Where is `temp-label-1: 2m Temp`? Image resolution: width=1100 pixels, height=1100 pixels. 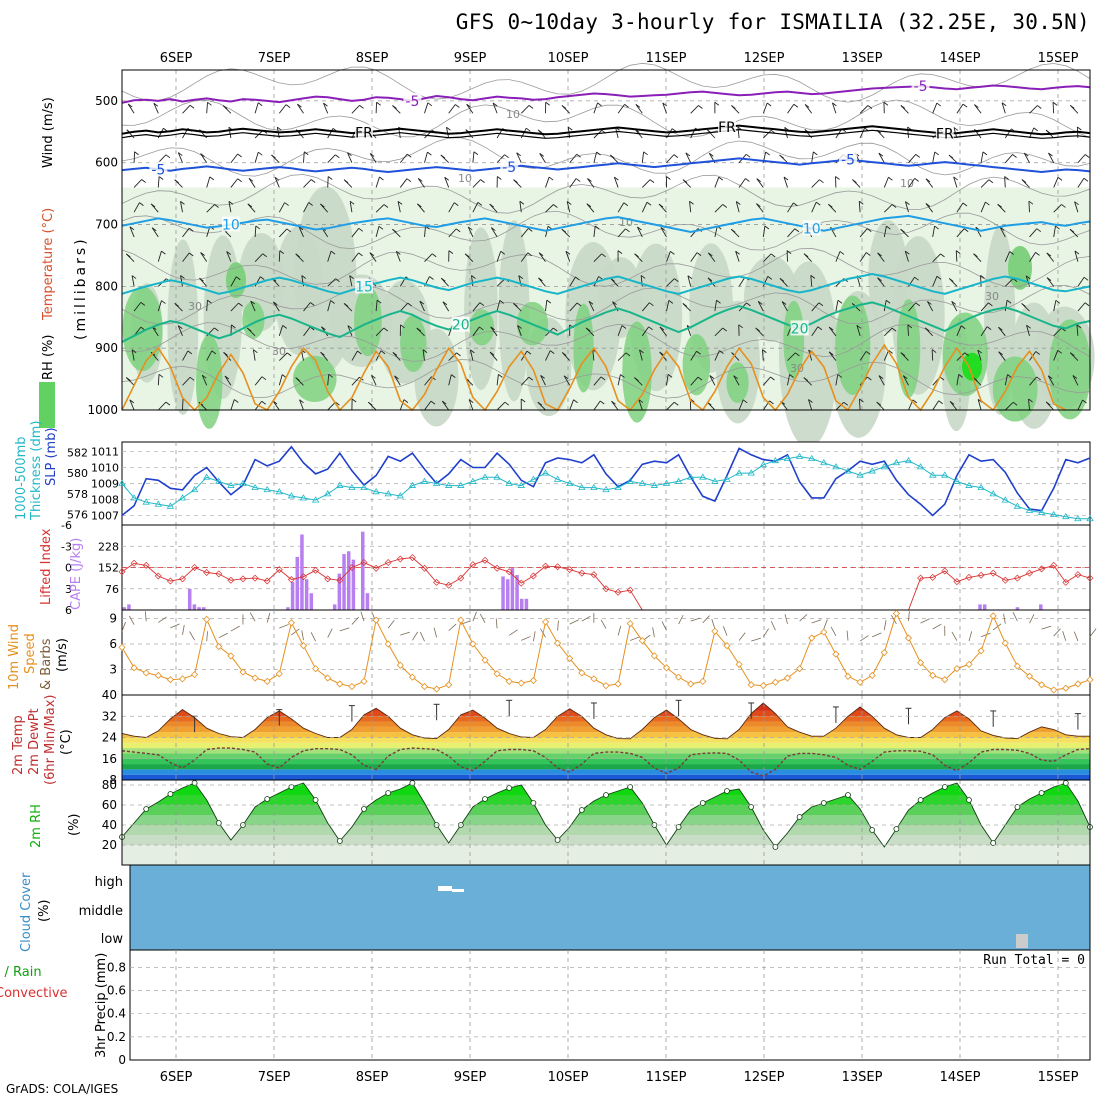 temp-label-1: 2m Temp is located at coordinates (18, 745).